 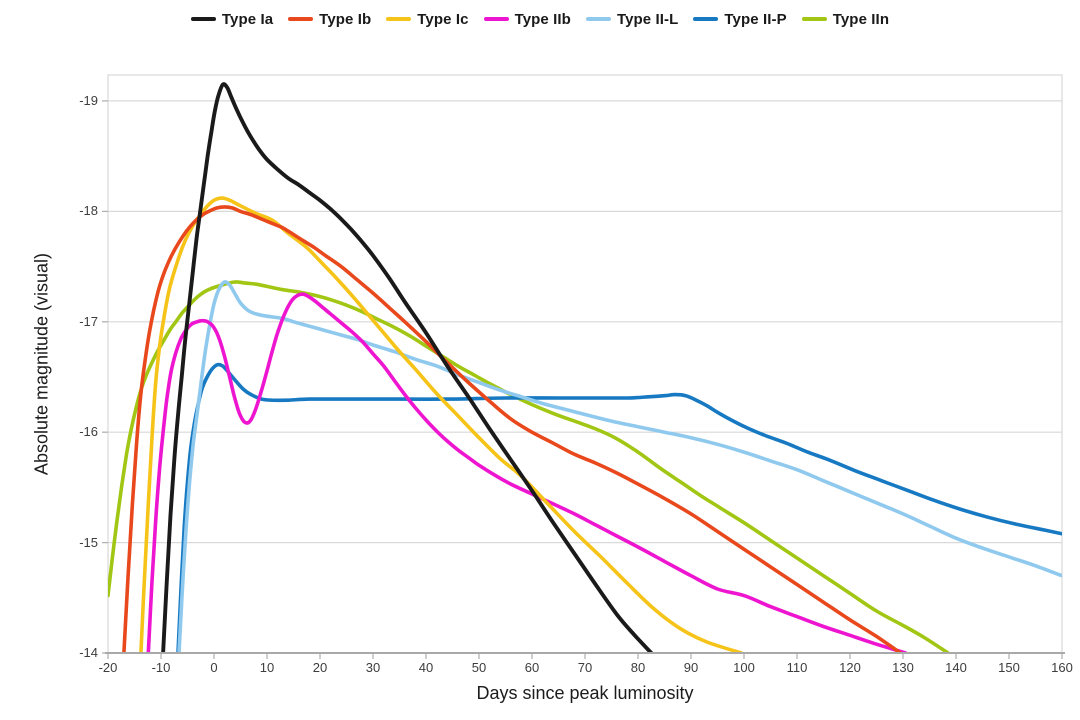 I want to click on legend-swatch-type-iib, so click(x=496, y=19).